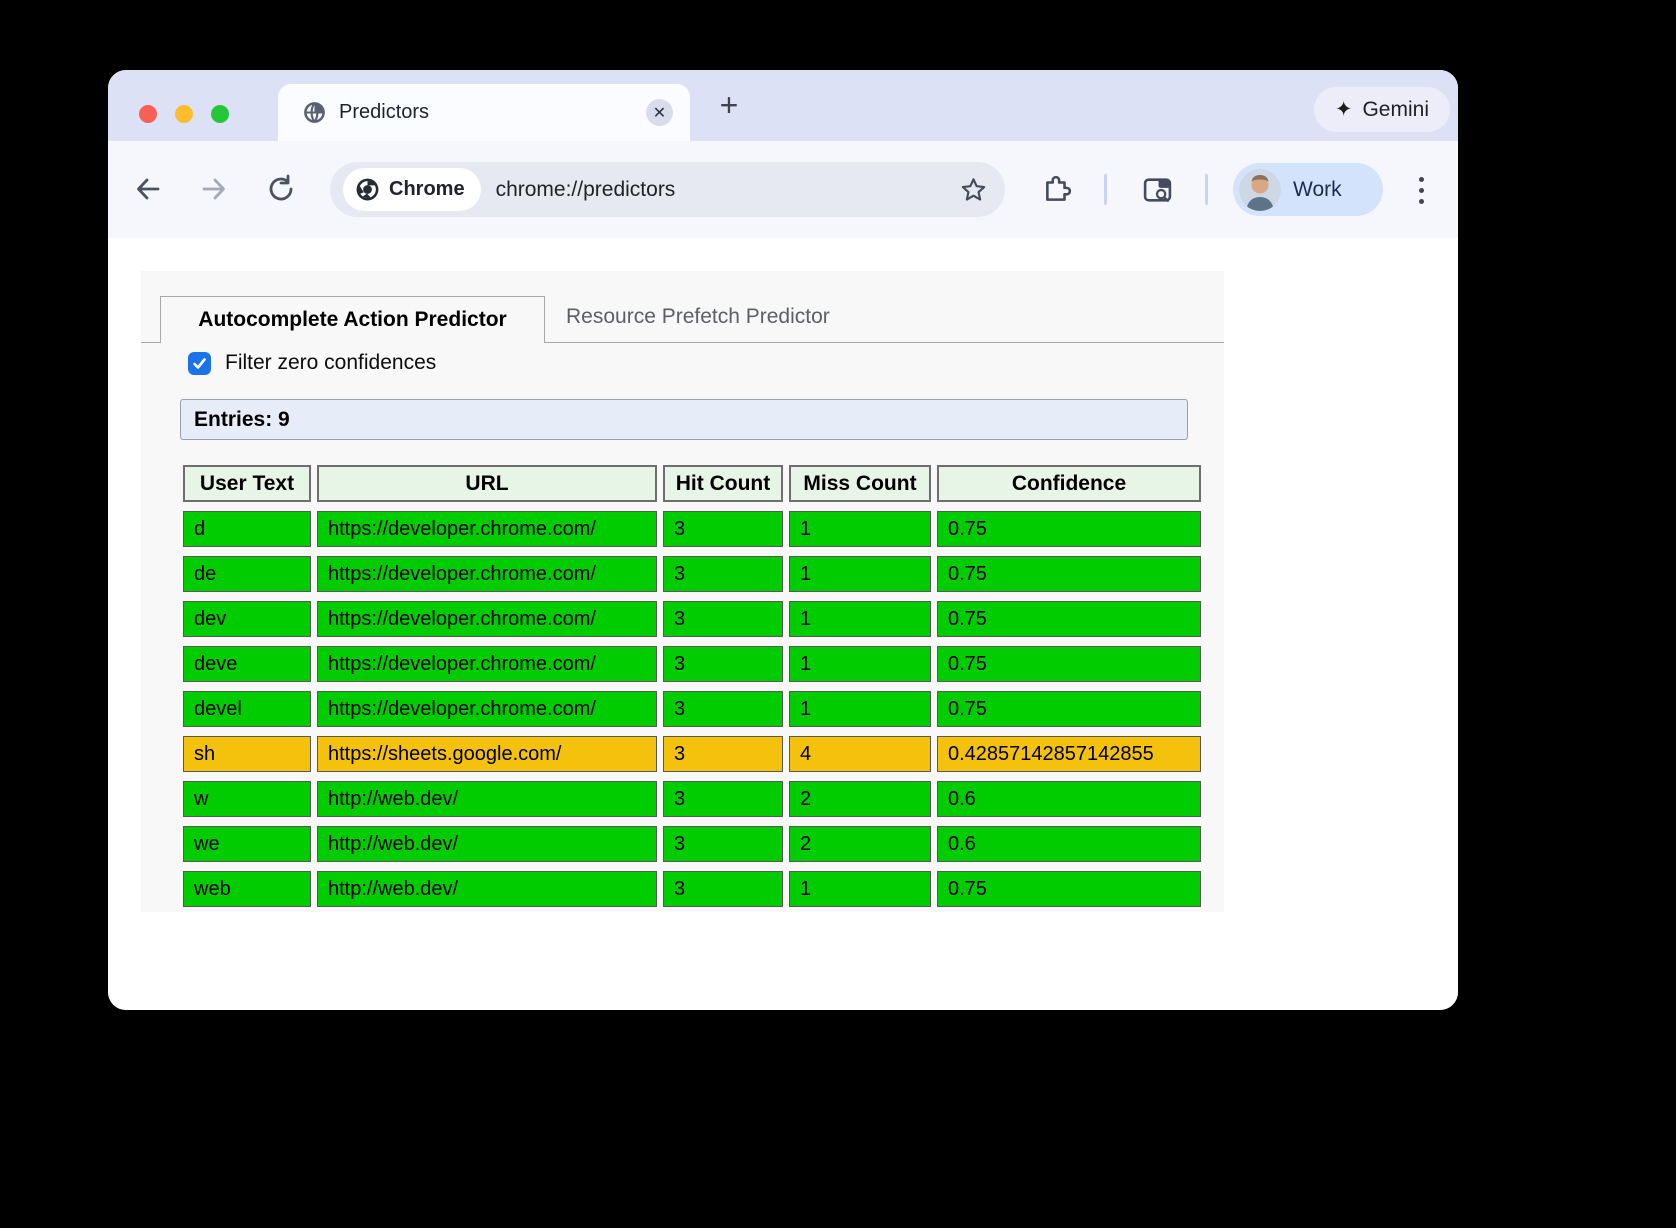 This screenshot has height=1228, width=1676. I want to click on address-bar: Chrome chrome://predictors, so click(667, 189).